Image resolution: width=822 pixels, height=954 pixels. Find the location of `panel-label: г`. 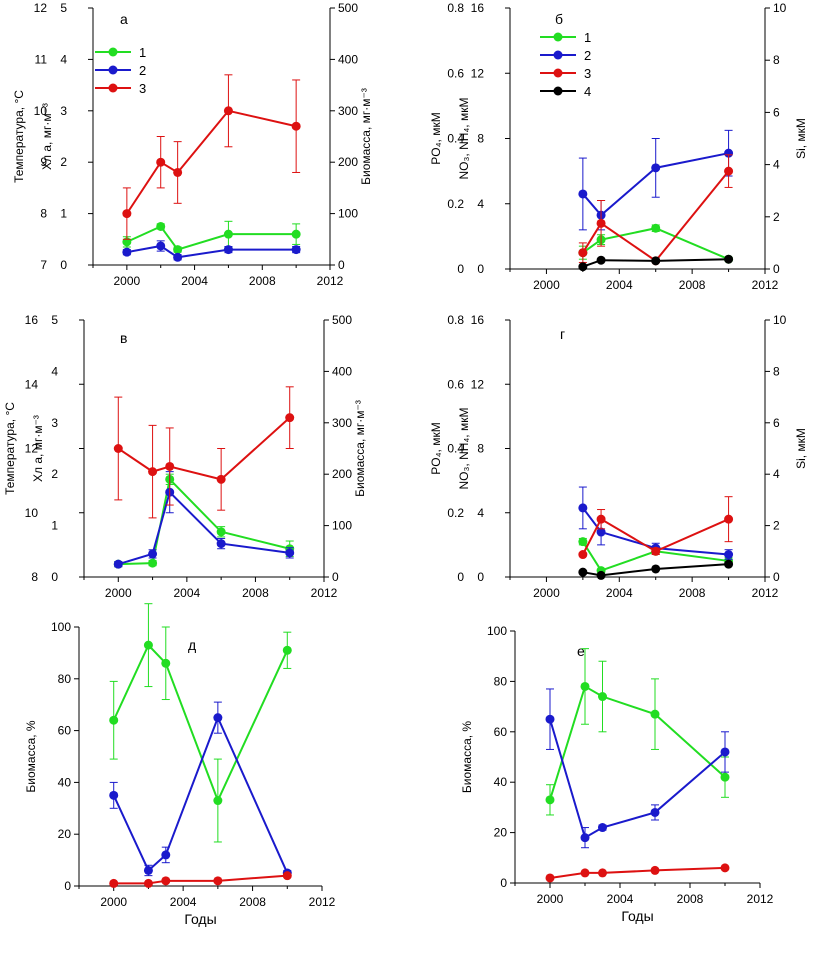

panel-label: г is located at coordinates (562, 334).